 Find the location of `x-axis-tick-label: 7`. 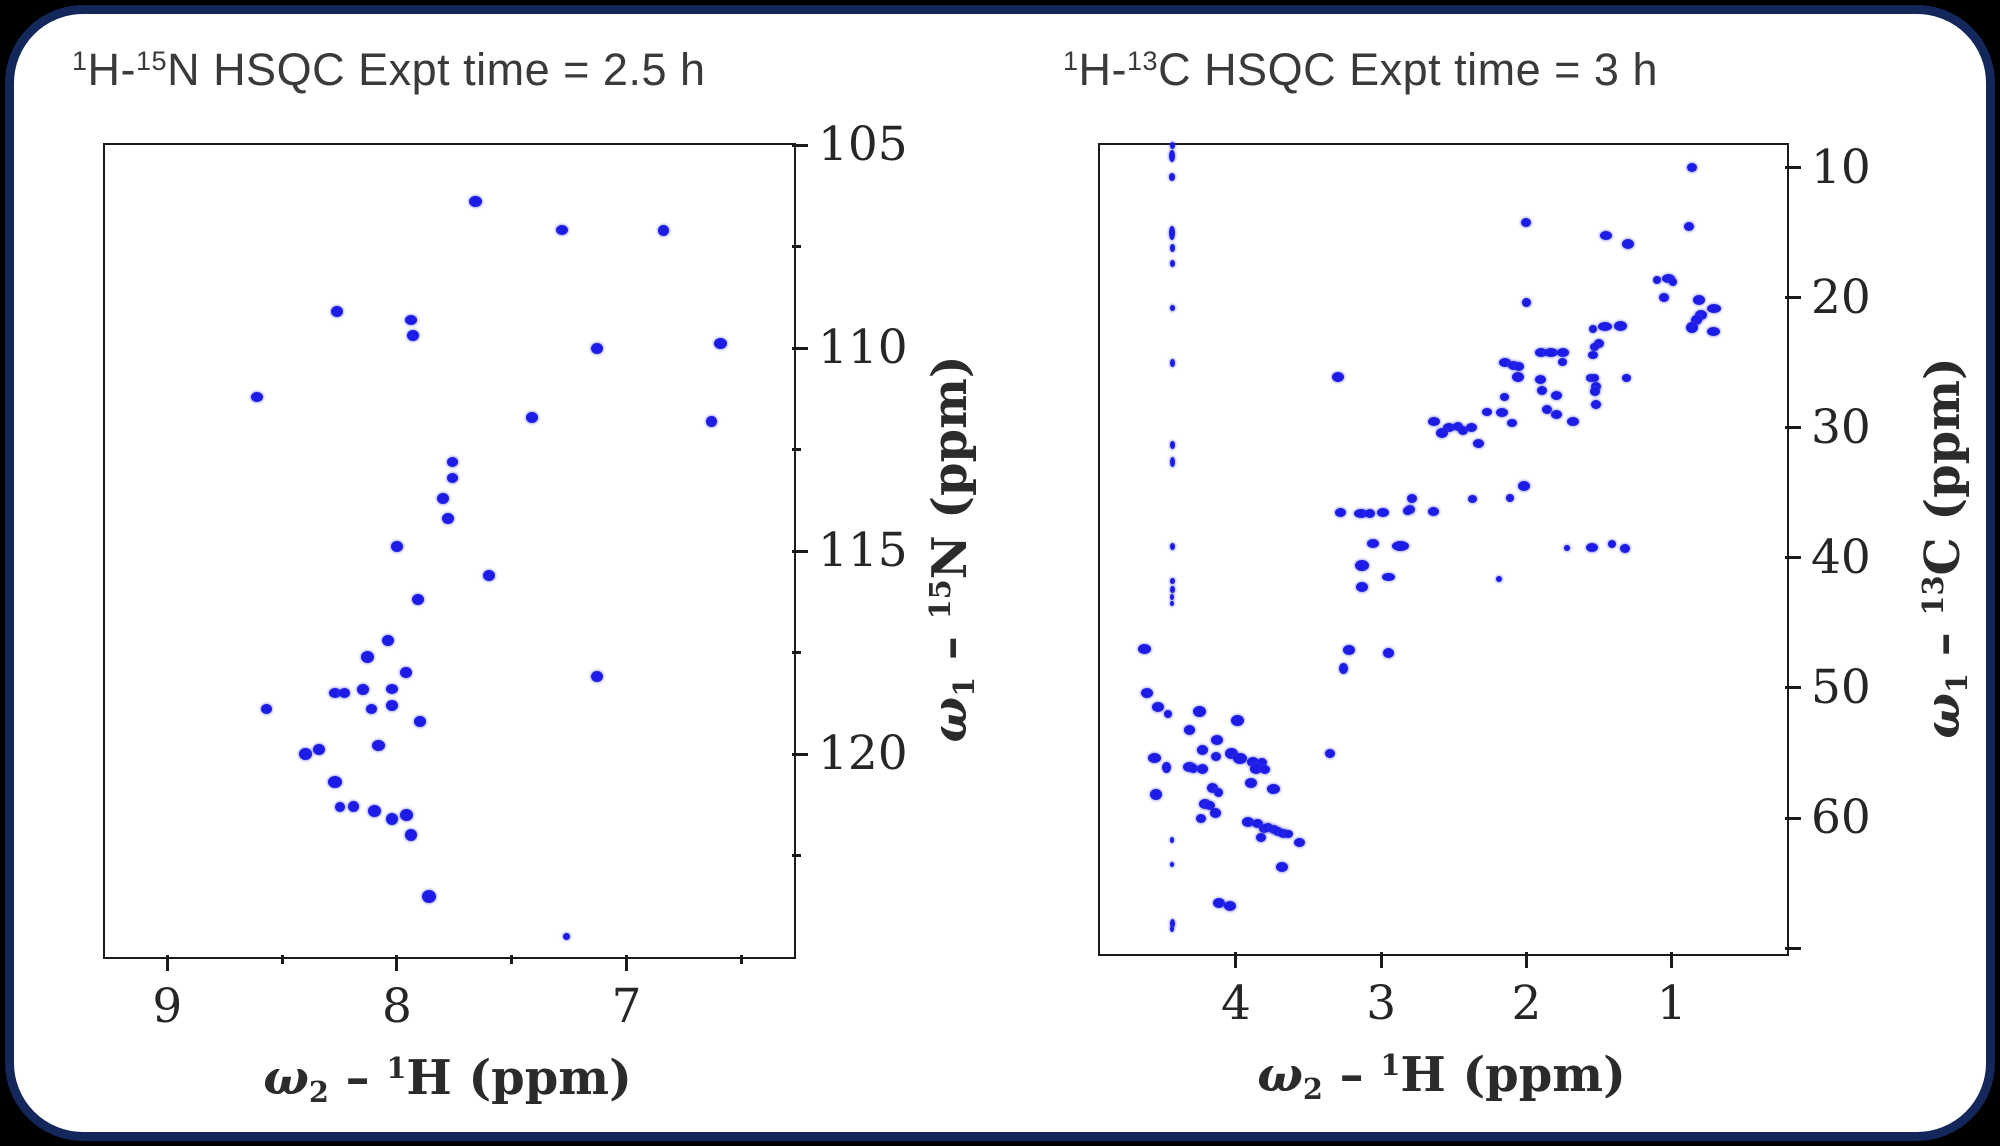

x-axis-tick-label: 7 is located at coordinates (626, 1006).